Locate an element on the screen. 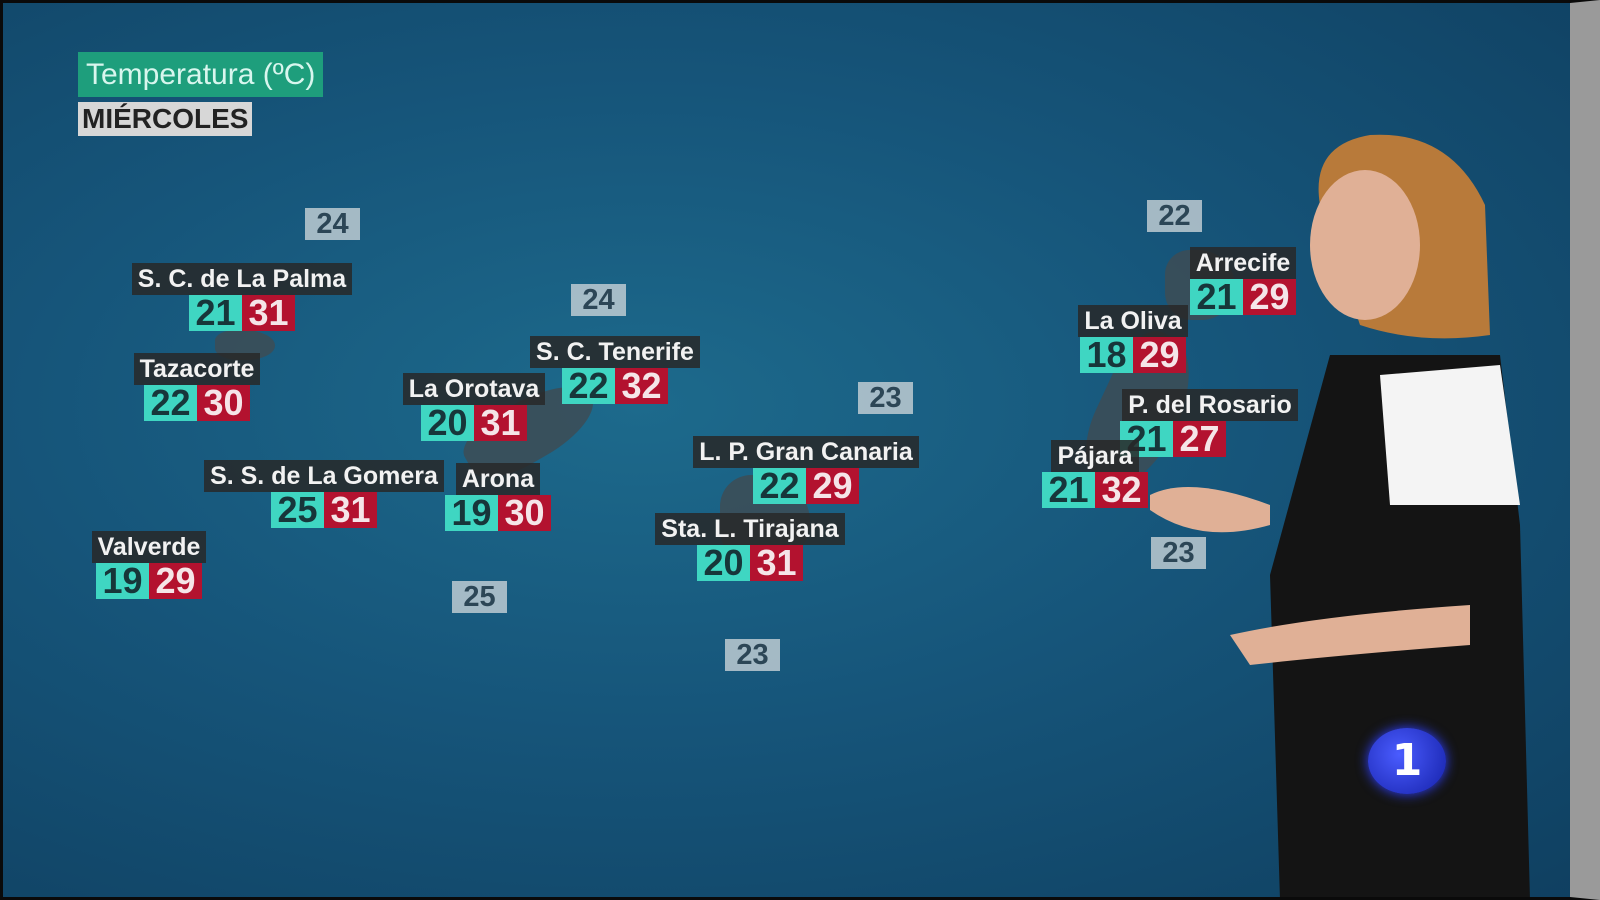 The image size is (1600, 900). tve1-logo: 1 is located at coordinates (1407, 761).